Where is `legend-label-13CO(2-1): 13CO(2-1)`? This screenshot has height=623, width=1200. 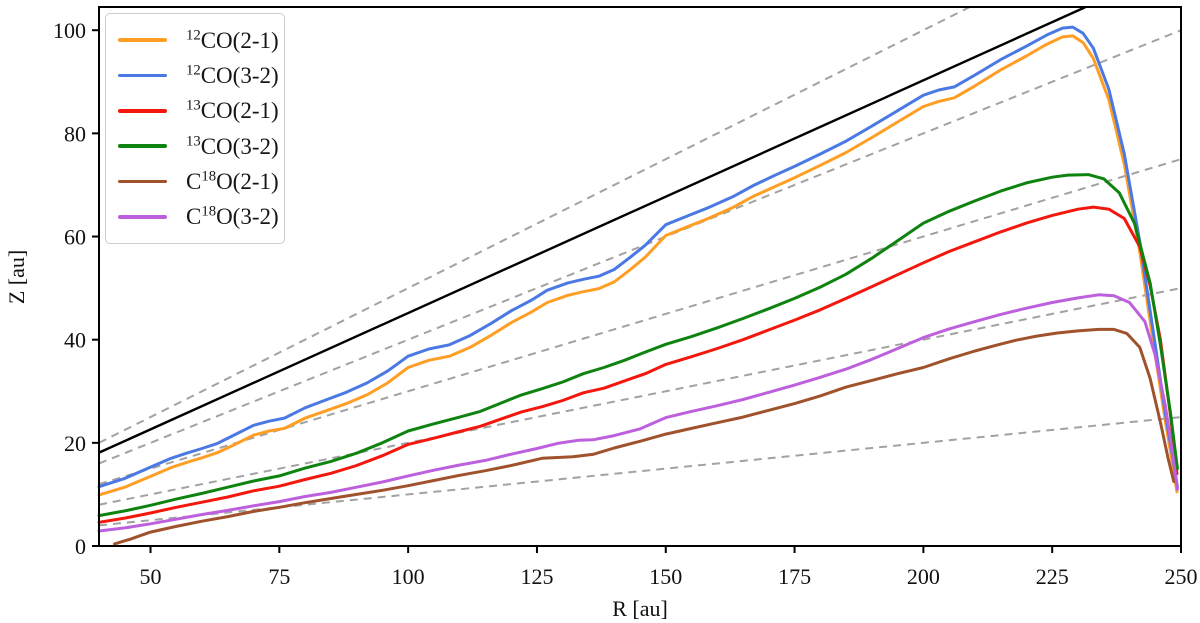
legend-label-13CO(2-1): 13CO(2-1) is located at coordinates (232, 110).